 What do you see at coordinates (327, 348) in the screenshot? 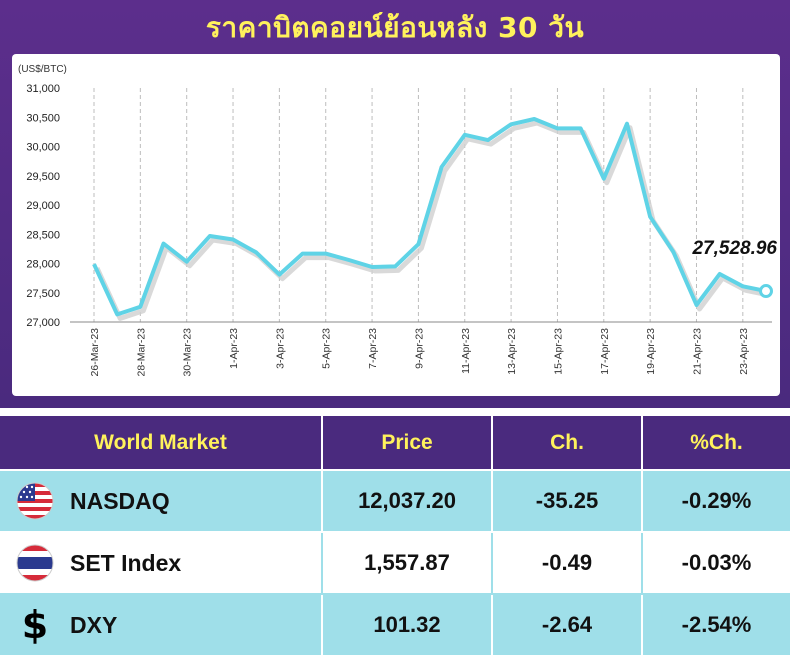
I see `x-tick-label: 5-Apr-23` at bounding box center [327, 348].